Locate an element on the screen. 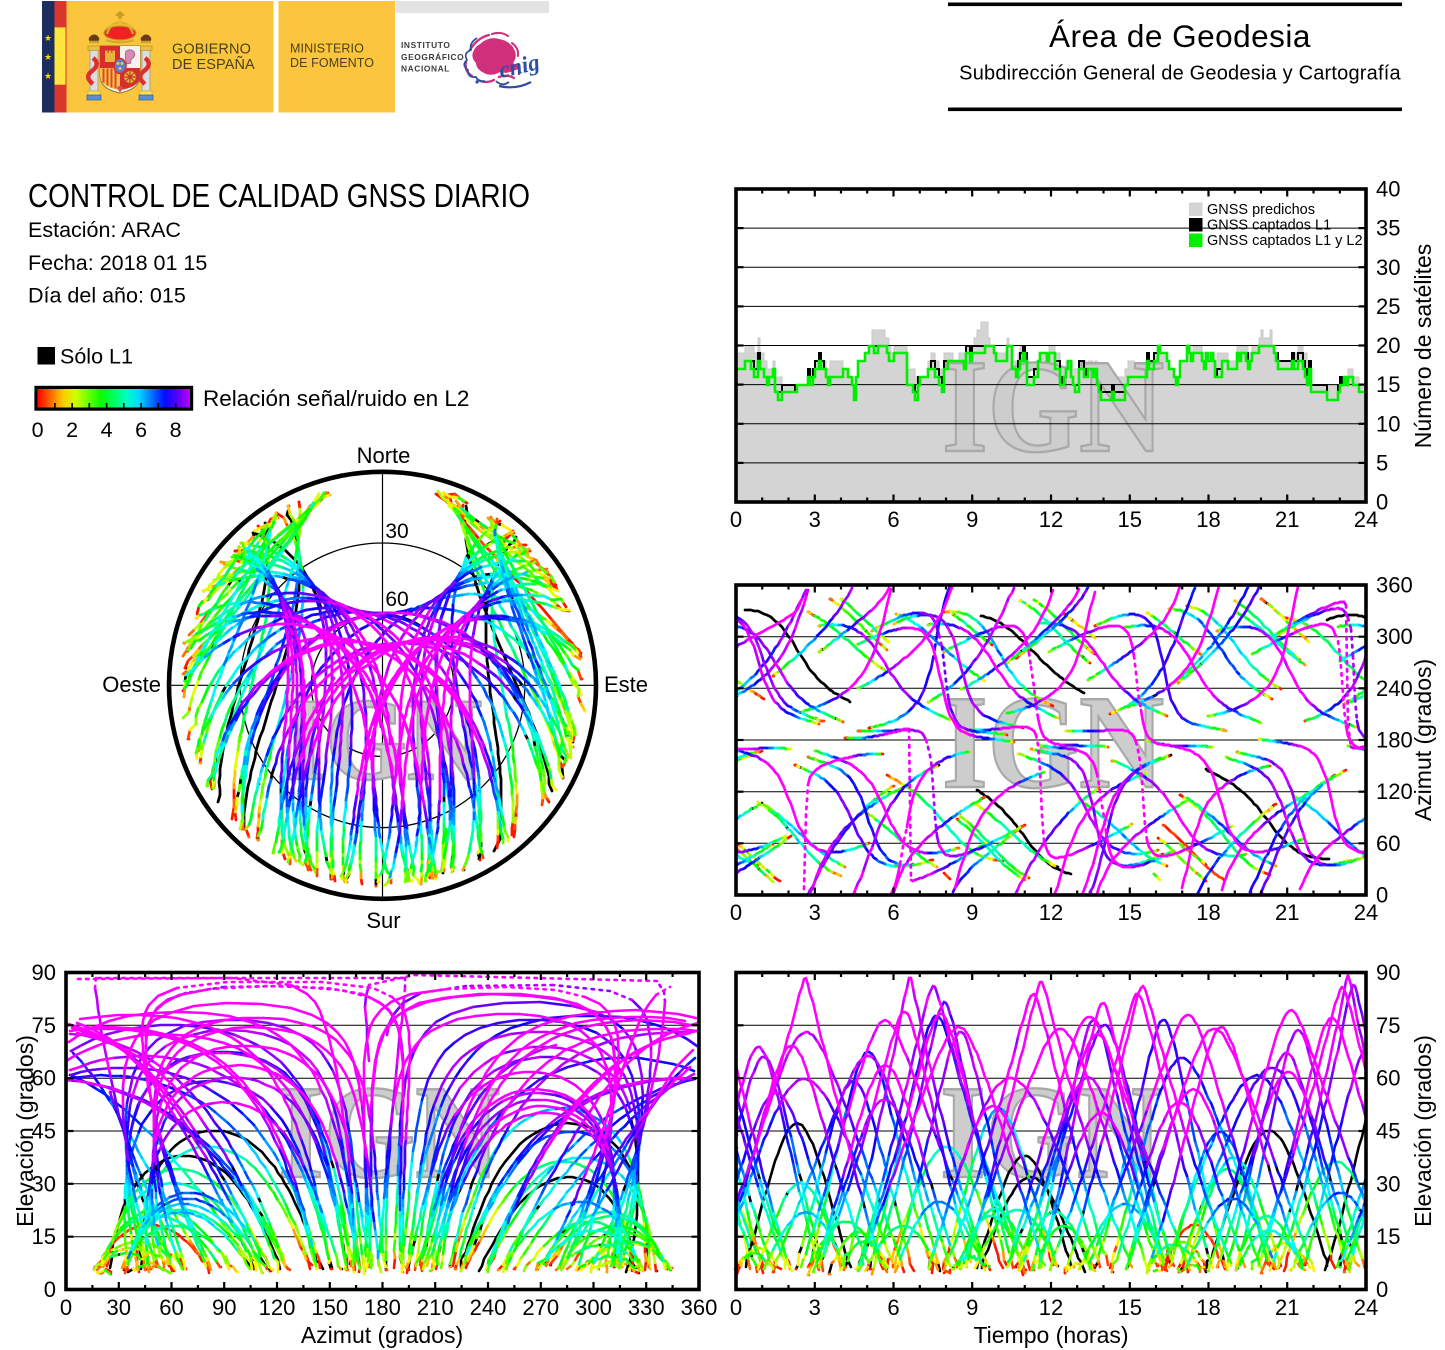 The image size is (1445, 1350). svg-text: Día del año: 015 is located at coordinates (107, 296).